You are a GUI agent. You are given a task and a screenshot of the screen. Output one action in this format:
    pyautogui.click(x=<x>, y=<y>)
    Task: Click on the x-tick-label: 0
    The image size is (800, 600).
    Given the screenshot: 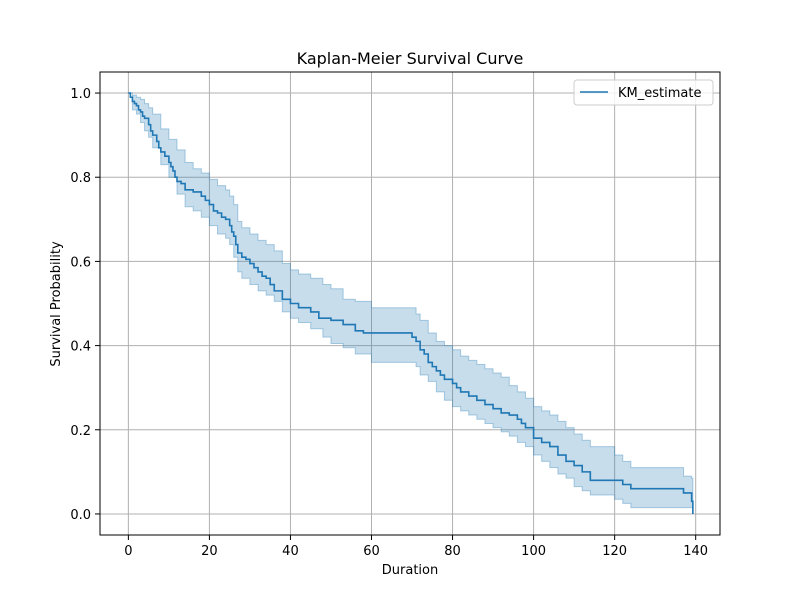 What is the action you would take?
    pyautogui.click(x=128, y=551)
    